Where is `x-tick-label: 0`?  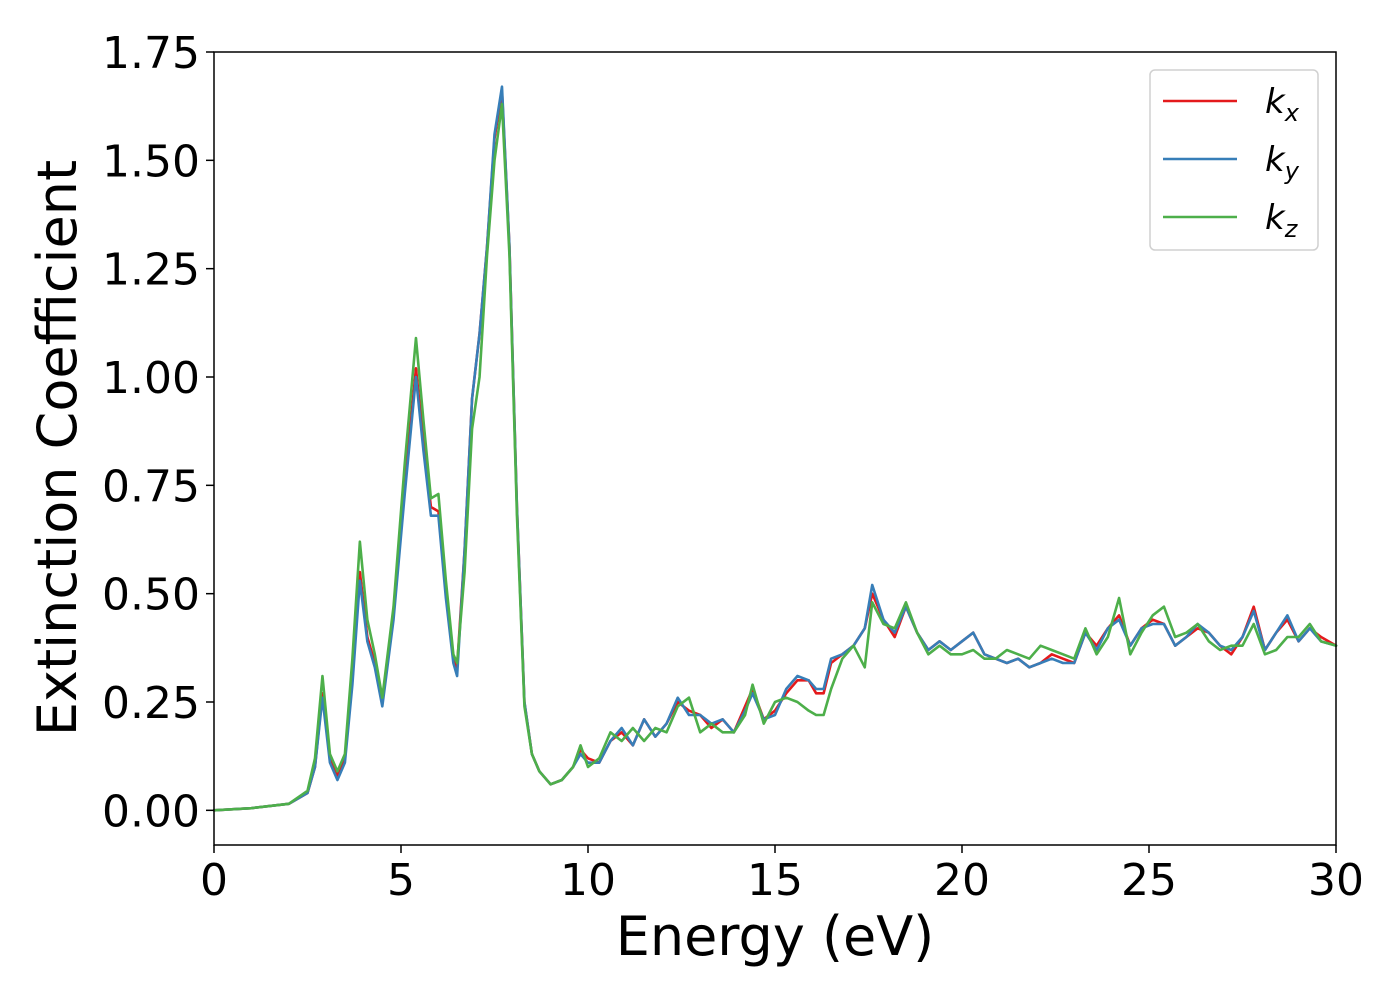
x-tick-label: 0 is located at coordinates (214, 880).